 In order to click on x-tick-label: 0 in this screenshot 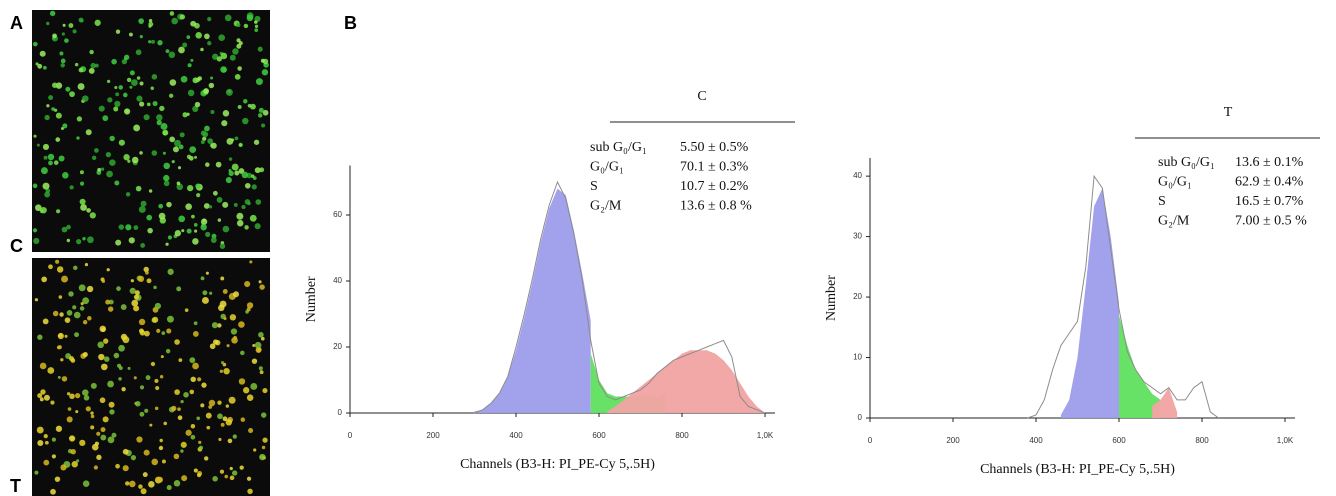, I will do `click(350, 435)`.